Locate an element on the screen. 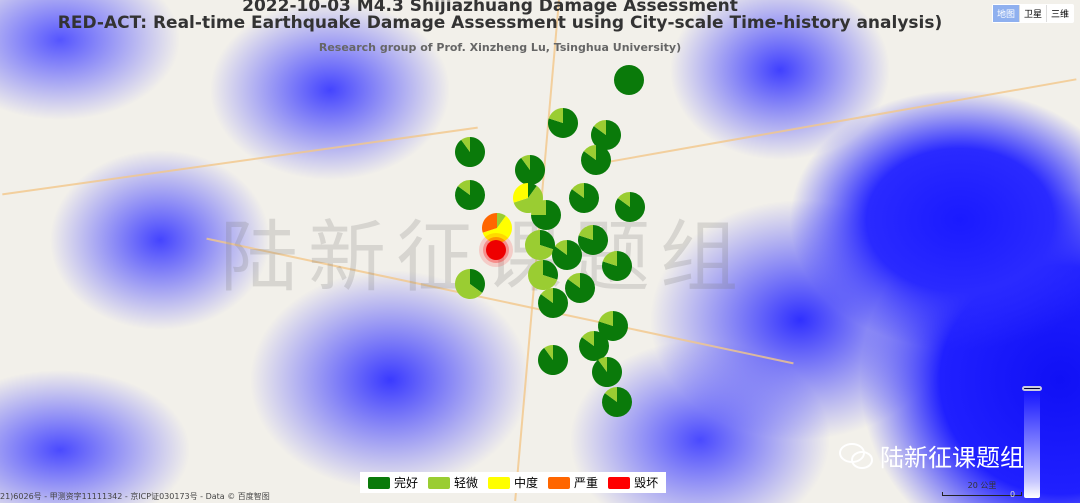 This screenshot has width=1080, height=503. legend-item-severe: 严重 is located at coordinates (573, 482).